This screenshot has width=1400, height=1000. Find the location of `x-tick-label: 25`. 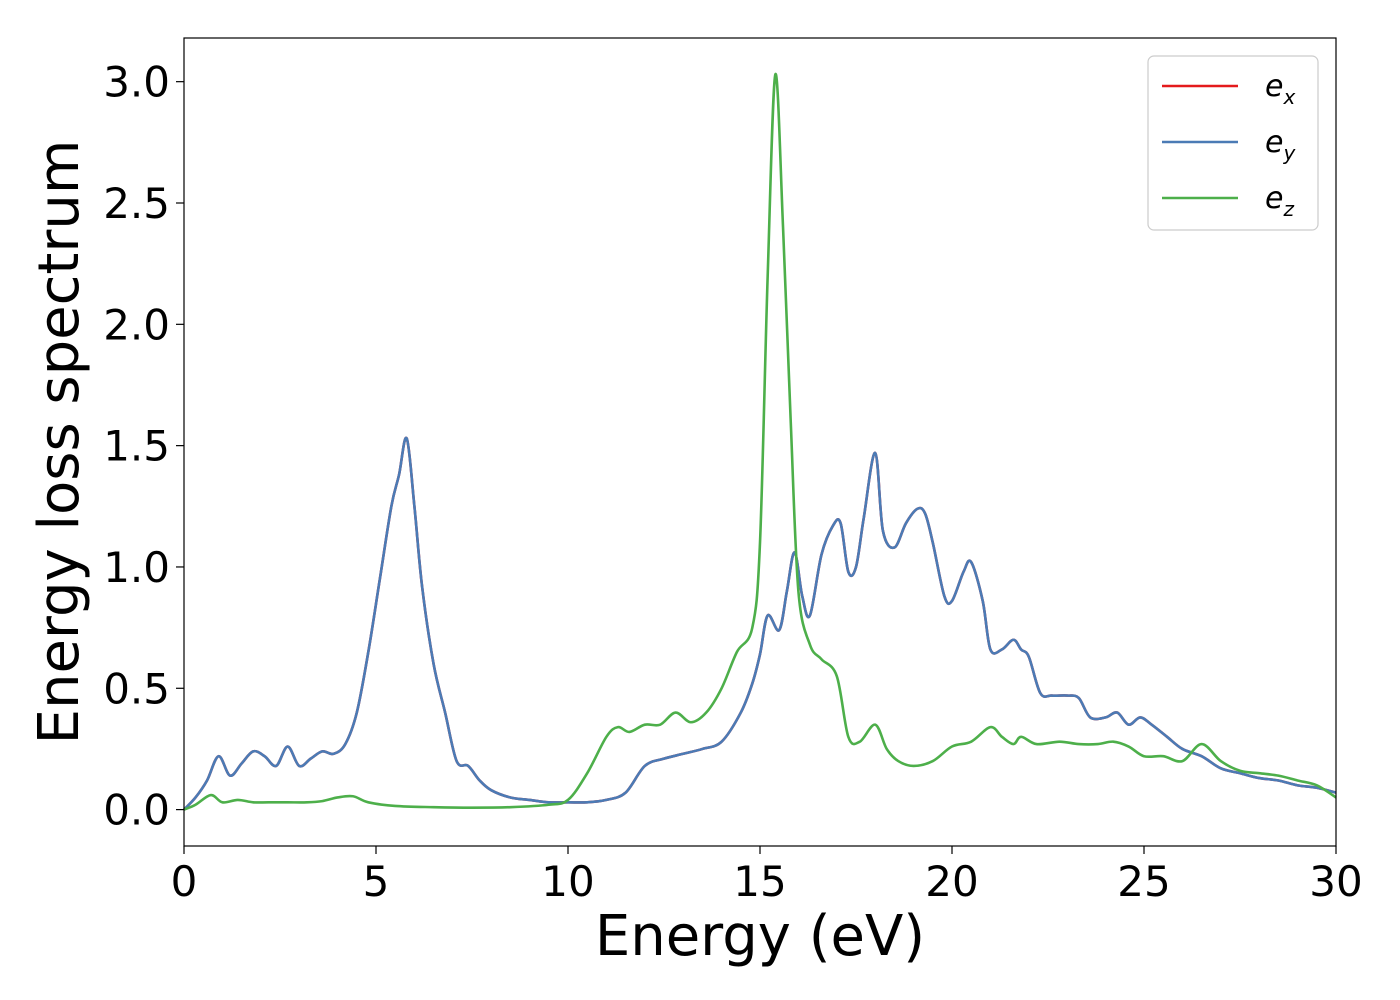

x-tick-label: 25 is located at coordinates (1143, 881).